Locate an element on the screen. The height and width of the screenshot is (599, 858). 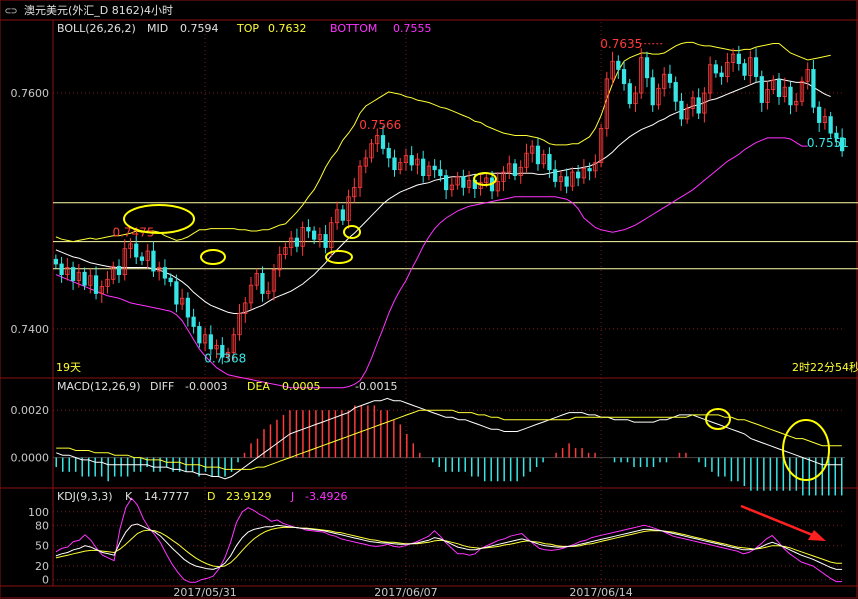
date-tick-label: 2017/06/14 is located at coordinates (600, 592).